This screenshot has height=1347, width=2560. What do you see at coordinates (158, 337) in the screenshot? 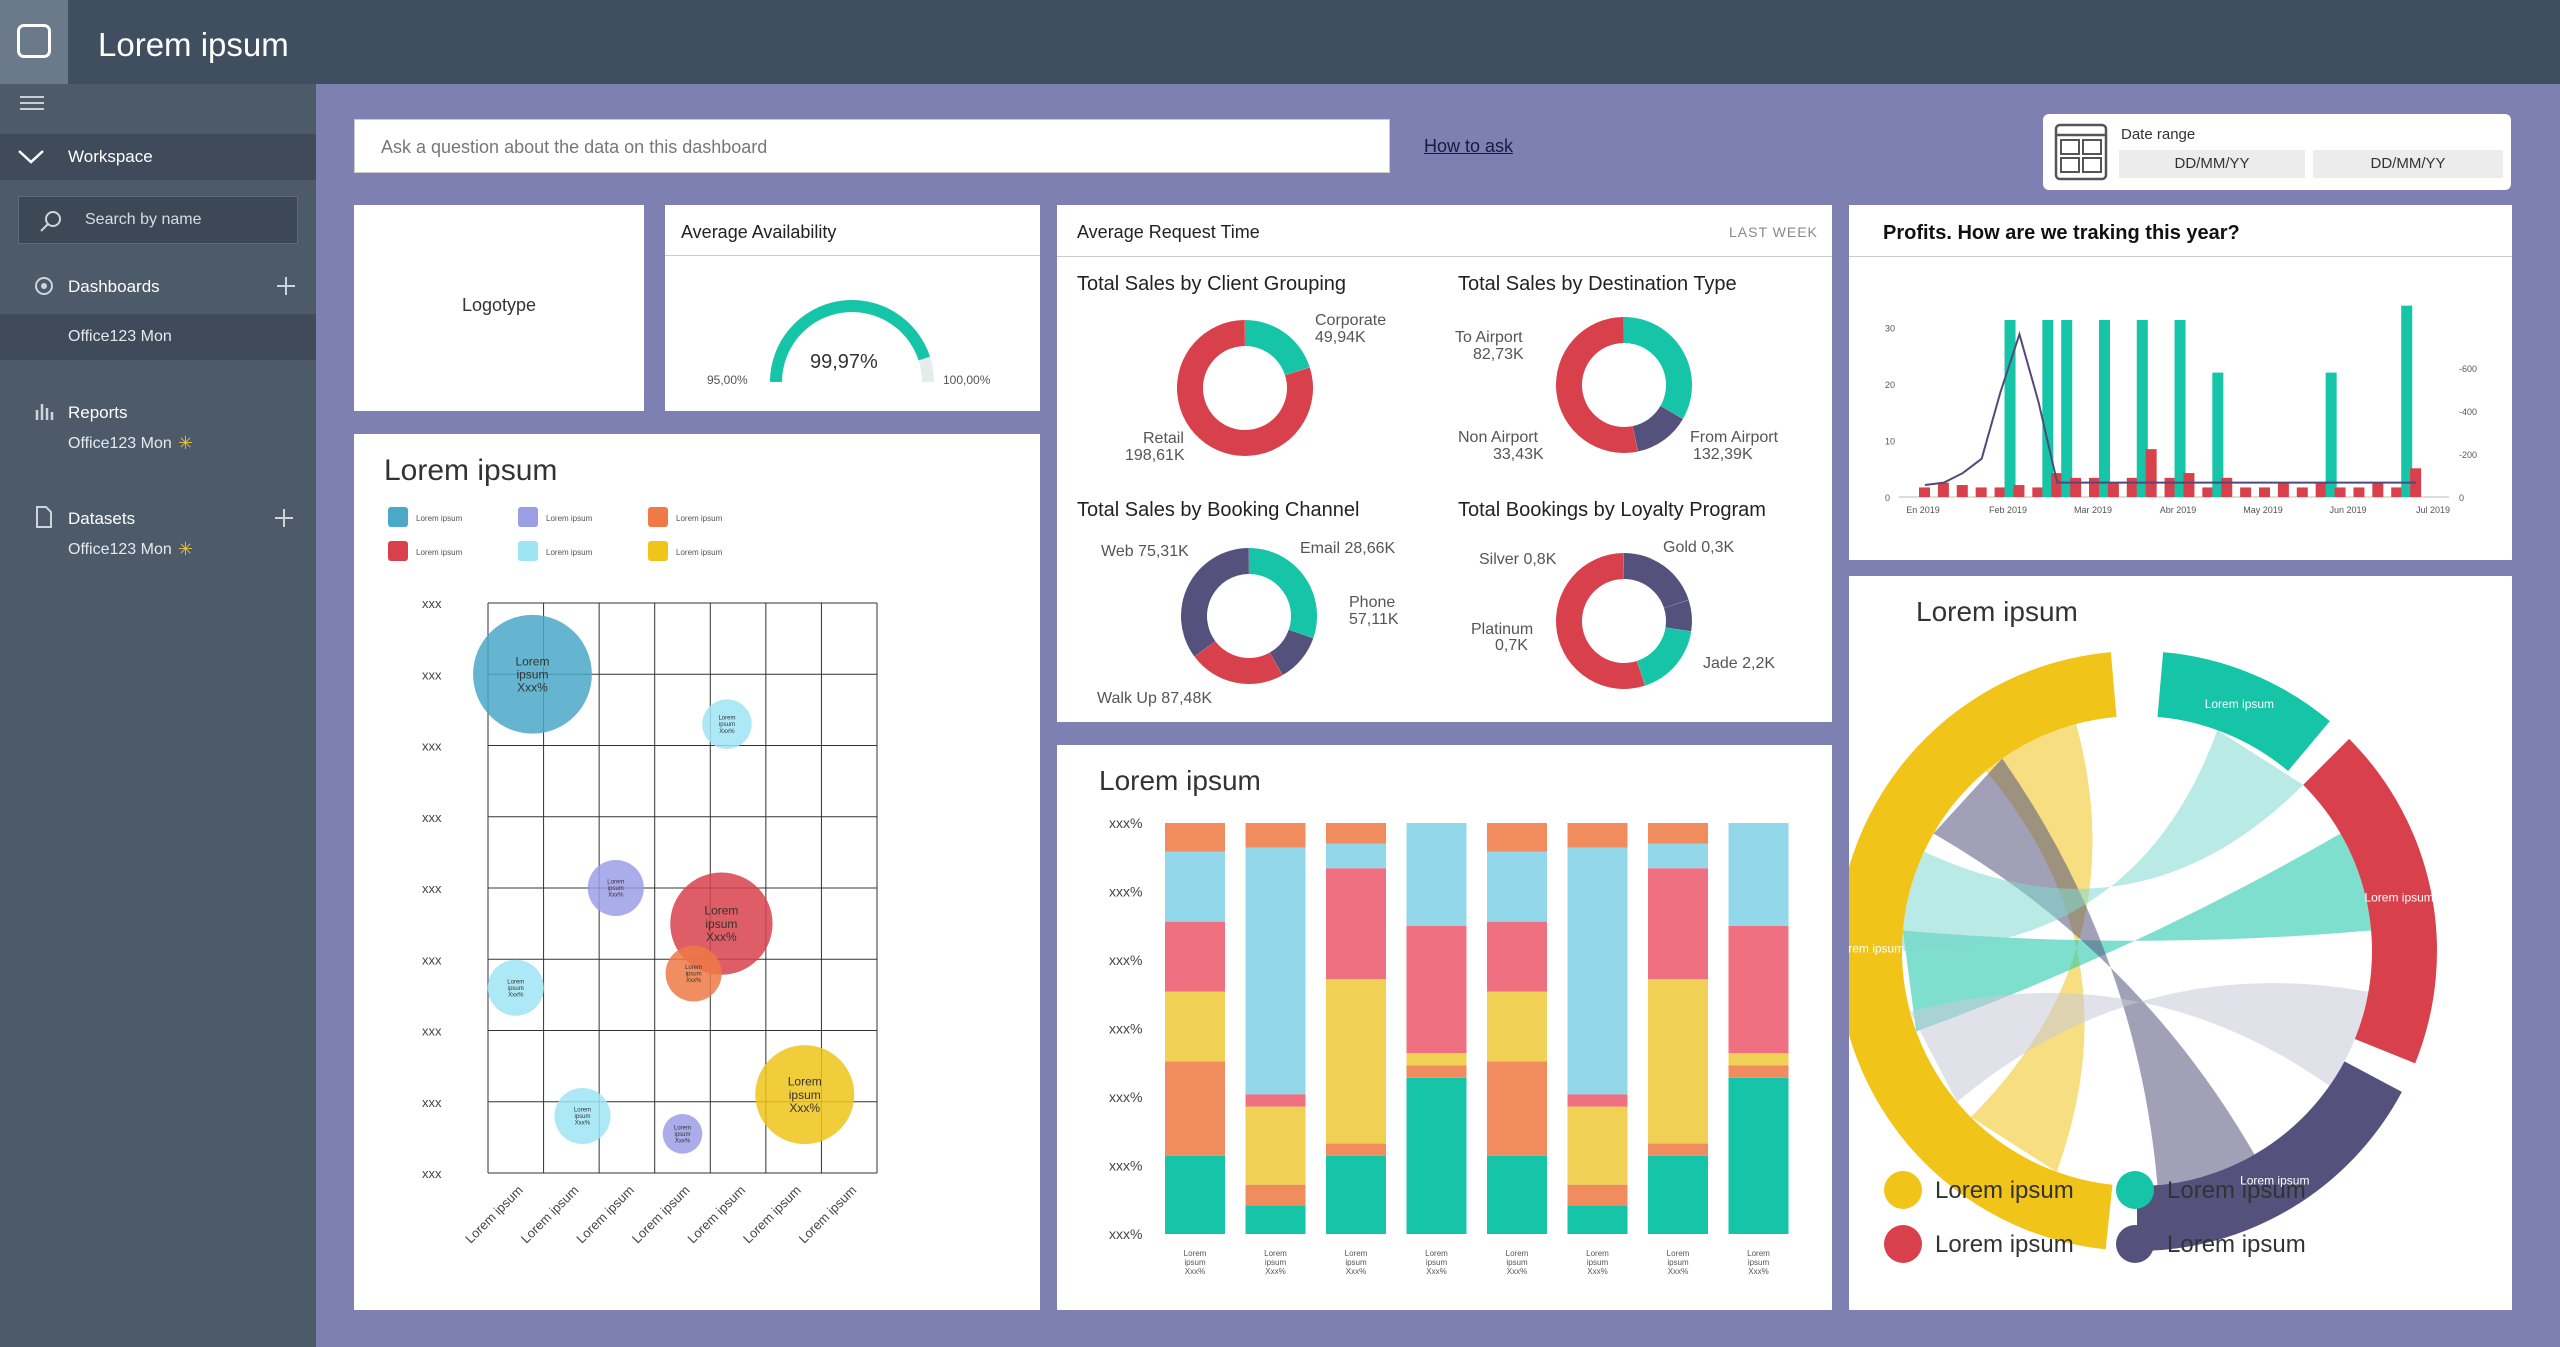
I see `sidebar-item-dashboard-office123: Office123 Mon` at bounding box center [158, 337].